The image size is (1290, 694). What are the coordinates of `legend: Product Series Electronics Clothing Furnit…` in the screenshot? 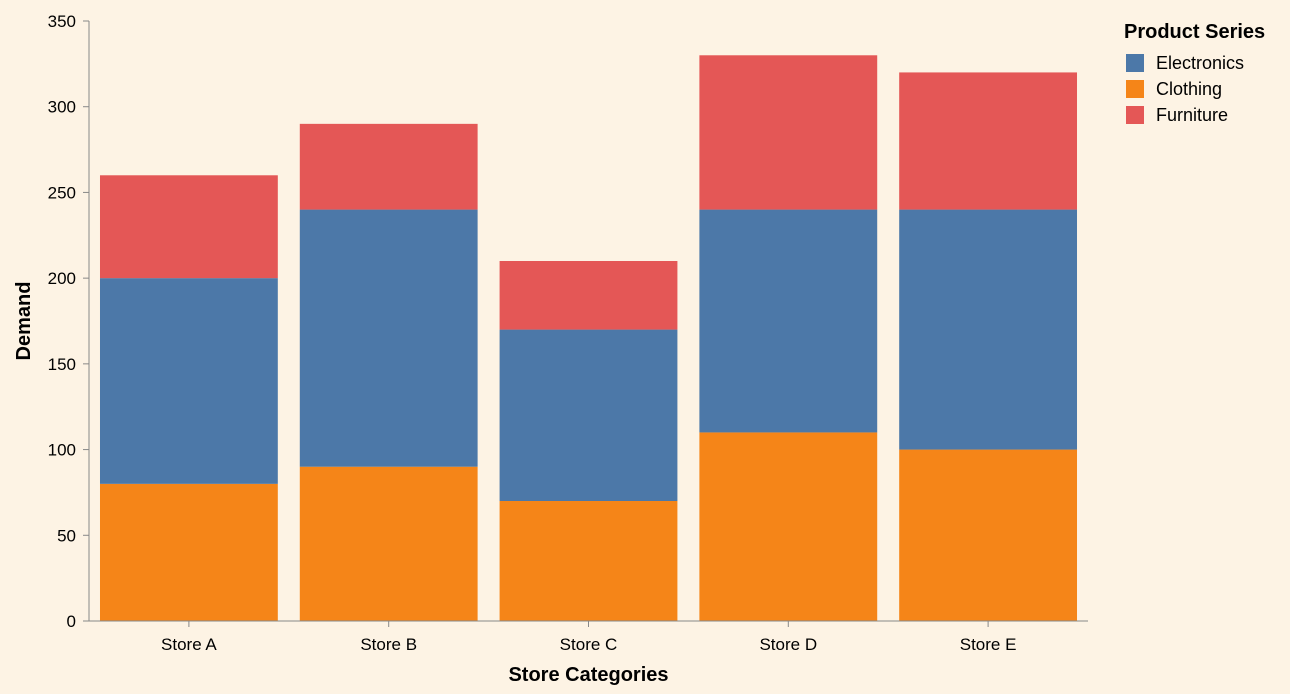 It's located at (1194, 73).